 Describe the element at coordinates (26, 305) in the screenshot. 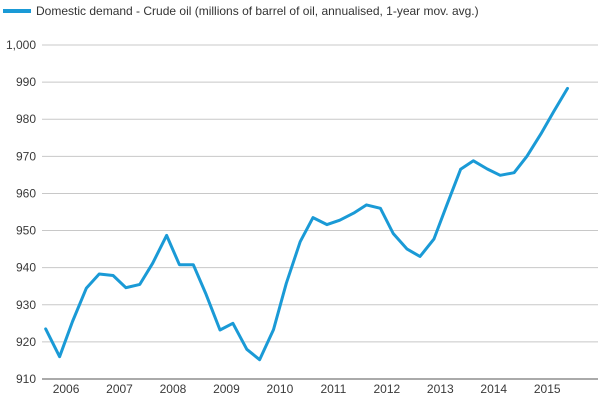

I see `y-tick-label: 930` at that location.